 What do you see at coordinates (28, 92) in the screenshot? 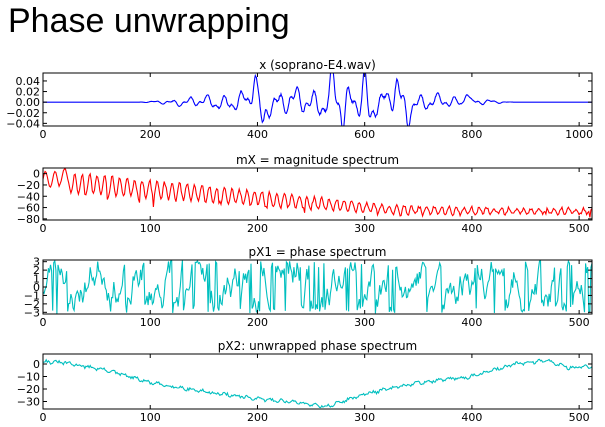
I see `y-tick-label: 0.02` at bounding box center [28, 92].